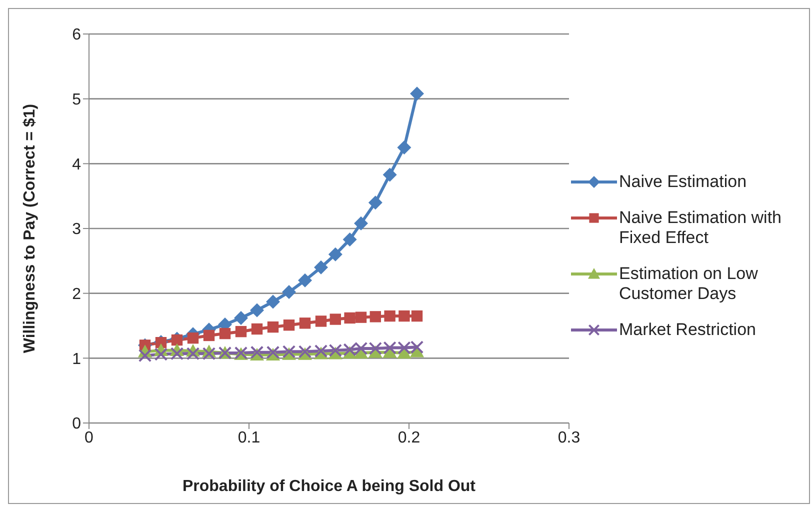 This screenshot has width=812, height=510. Describe the element at coordinates (89, 437) in the screenshot. I see `x-tick-label: 0` at that location.